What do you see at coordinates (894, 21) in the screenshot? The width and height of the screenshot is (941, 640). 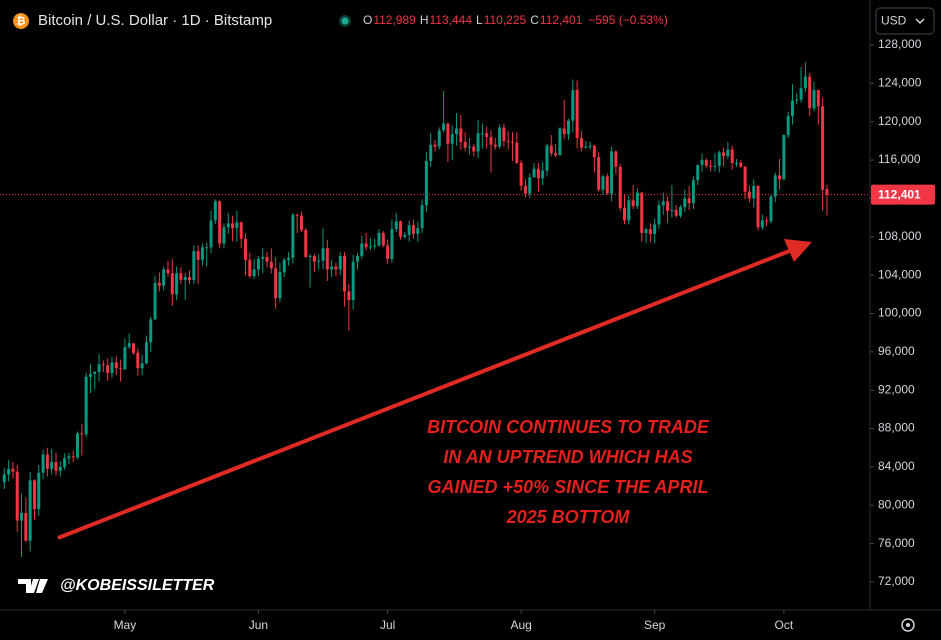 I see `currency: USD` at bounding box center [894, 21].